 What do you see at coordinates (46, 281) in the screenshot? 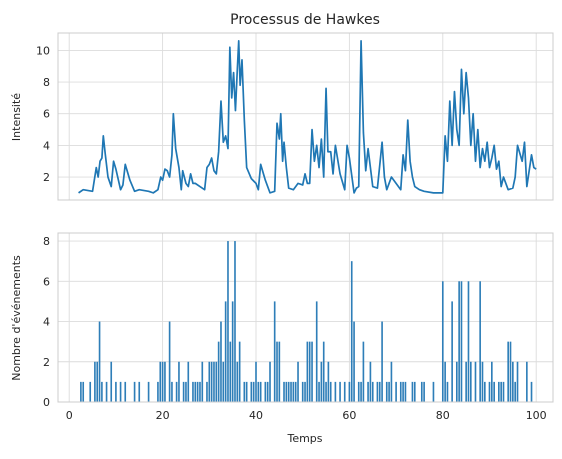
I see `y-tick-label: 6` at bounding box center [46, 281].